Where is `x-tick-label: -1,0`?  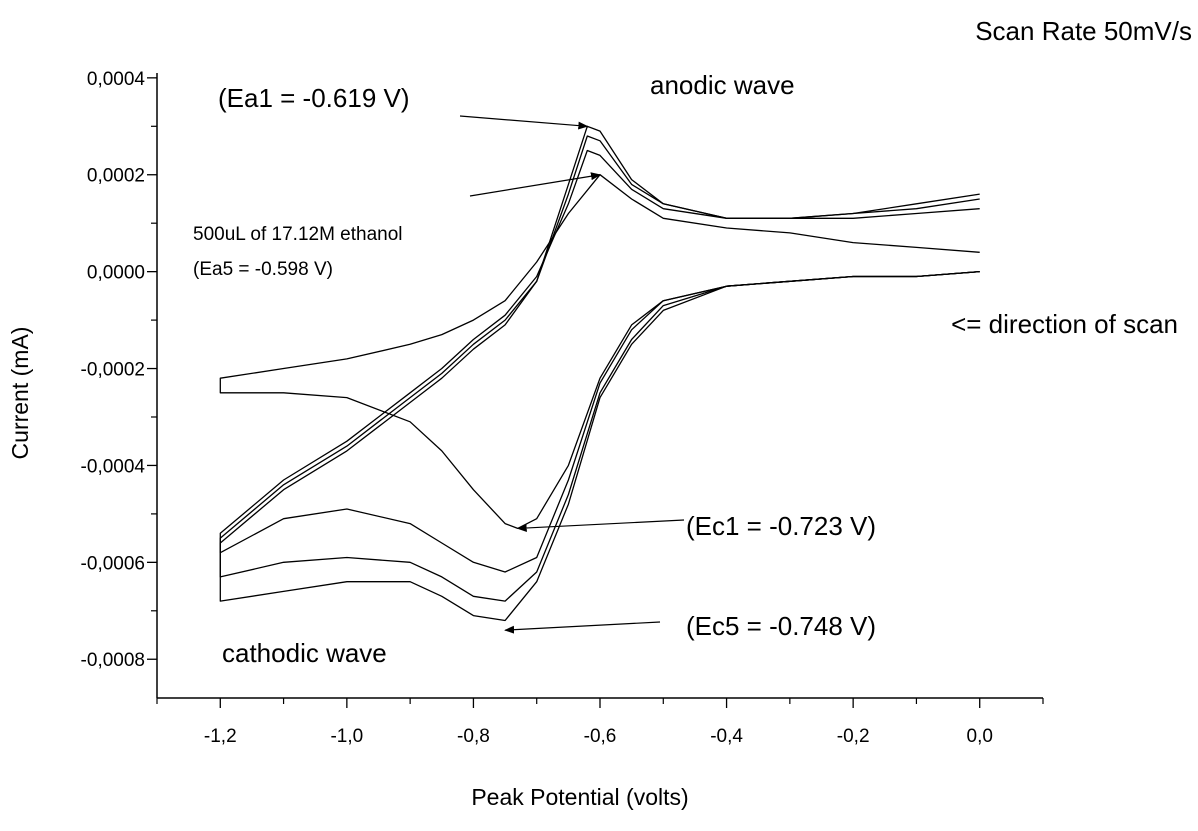 x-tick-label: -1,0 is located at coordinates (346, 736).